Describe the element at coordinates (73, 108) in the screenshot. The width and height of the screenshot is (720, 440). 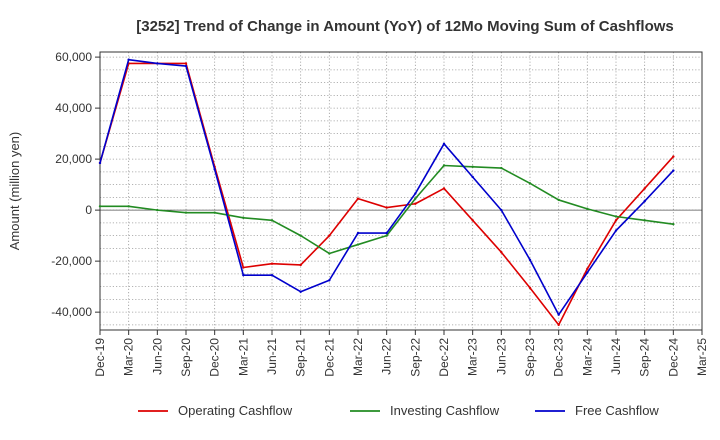
I see `y-tick-label: 40,000` at that location.